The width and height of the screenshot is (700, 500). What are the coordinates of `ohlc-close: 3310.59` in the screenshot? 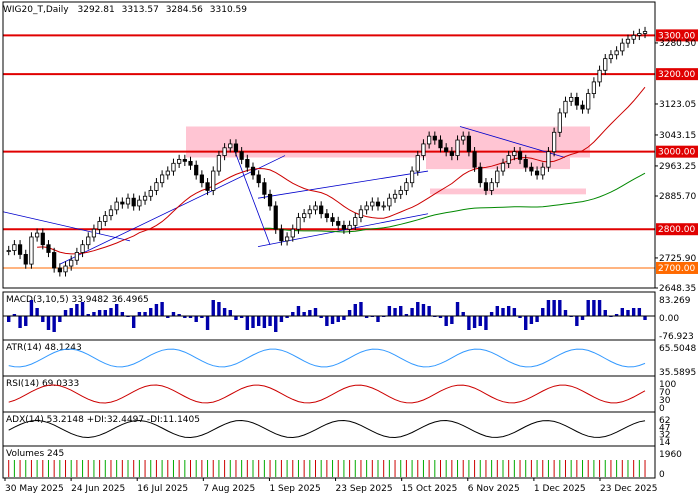 It's located at (228, 10).